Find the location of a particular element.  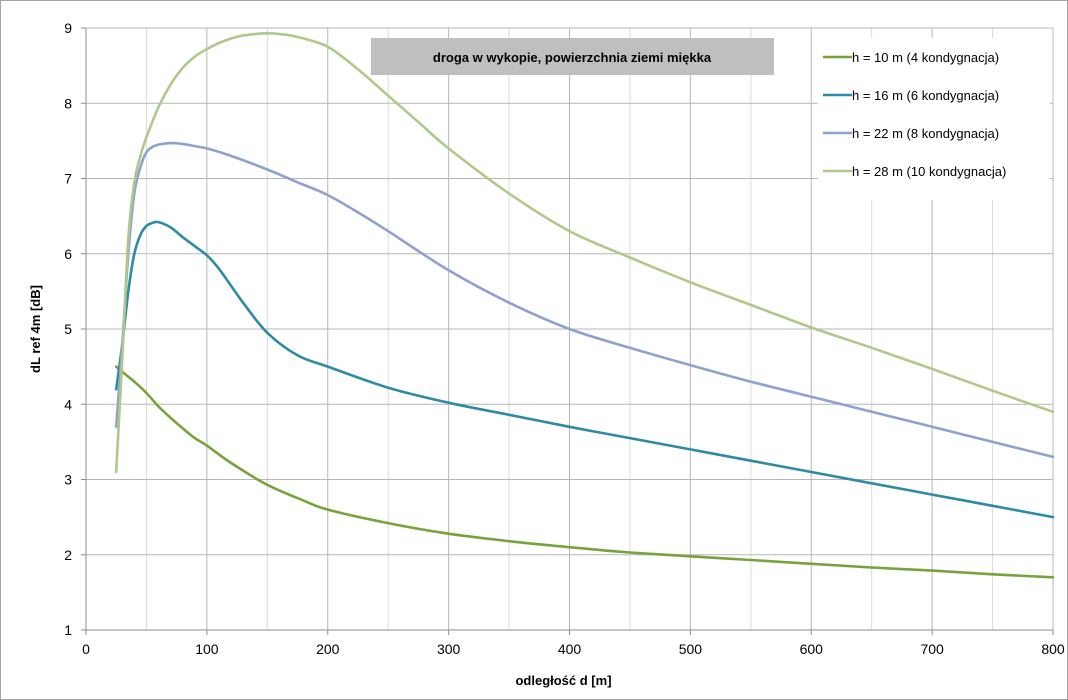

title-box is located at coordinates (572, 56).